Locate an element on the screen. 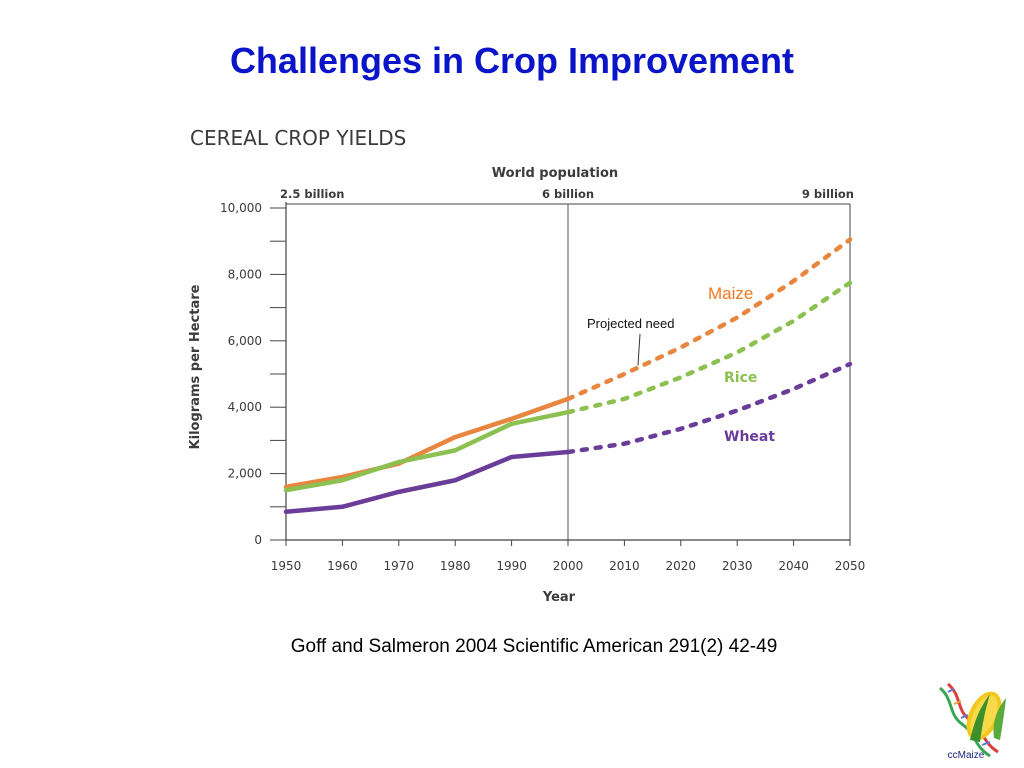 This screenshot has width=1024, height=768. y-tick-label: 10,000 is located at coordinates (241, 208).